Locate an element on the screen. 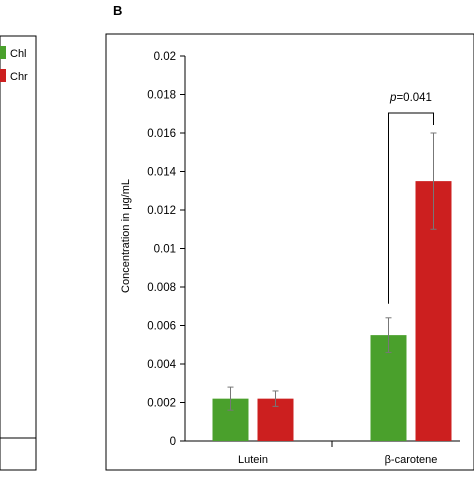 Image resolution: width=474 pixels, height=479 pixels. legend-label-chr: Chr is located at coordinates (19, 77).